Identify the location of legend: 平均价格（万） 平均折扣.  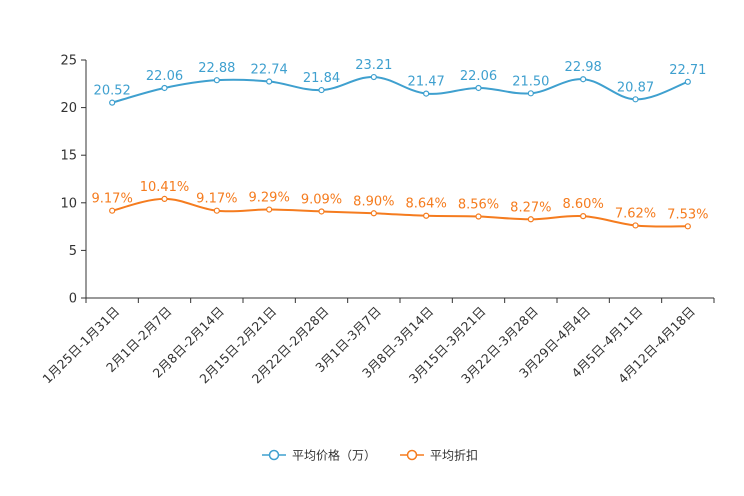
(370, 455).